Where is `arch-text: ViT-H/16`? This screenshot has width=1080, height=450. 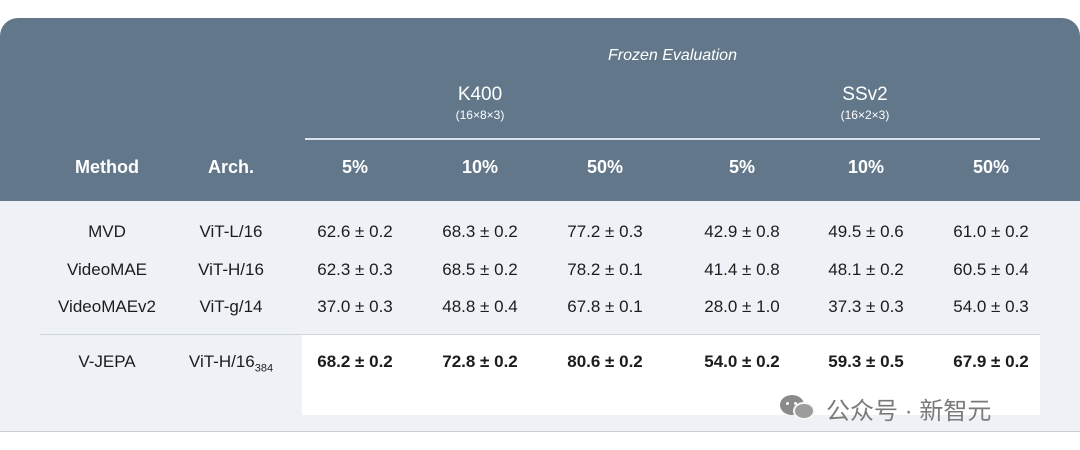 arch-text: ViT-H/16 is located at coordinates (221, 361).